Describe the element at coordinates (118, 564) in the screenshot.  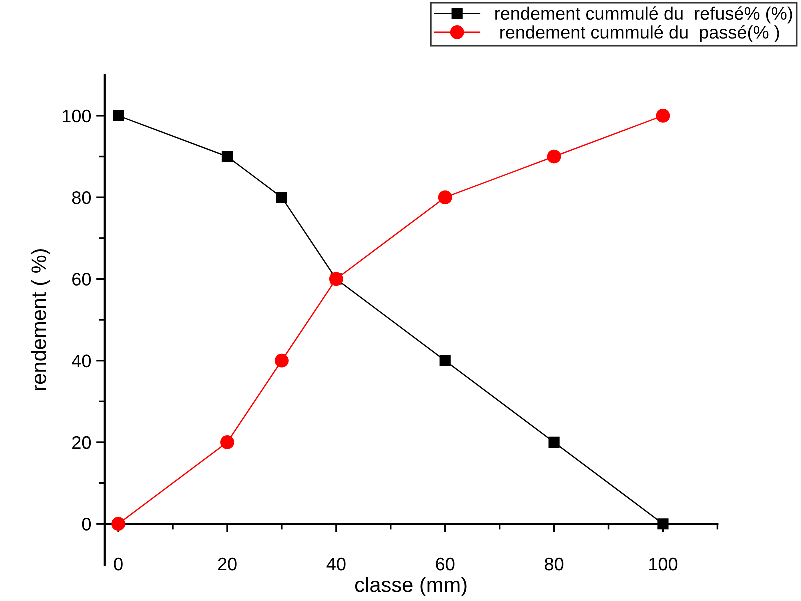
I see `x-tick-label: 0` at that location.